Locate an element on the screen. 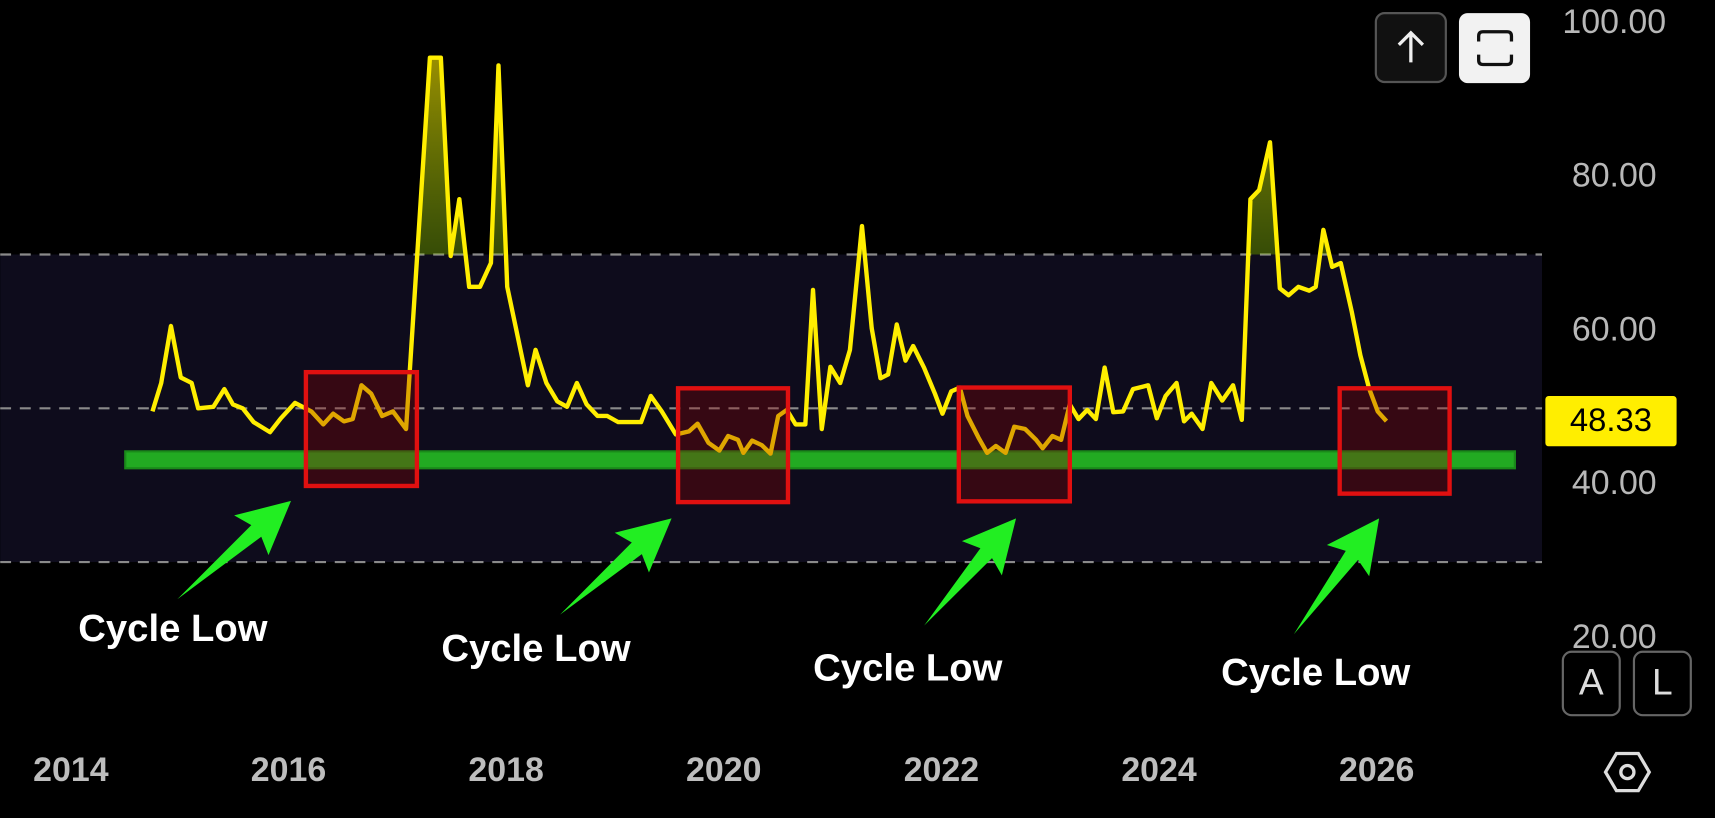  y-tick-label: 20.00 is located at coordinates (1614, 637).